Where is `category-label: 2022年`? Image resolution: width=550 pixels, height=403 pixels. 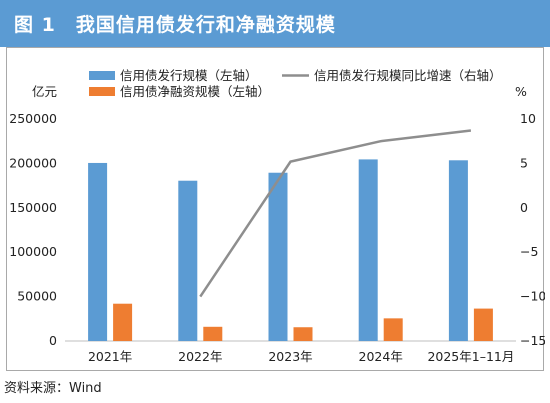 category-label: 2022年 is located at coordinates (200, 356).